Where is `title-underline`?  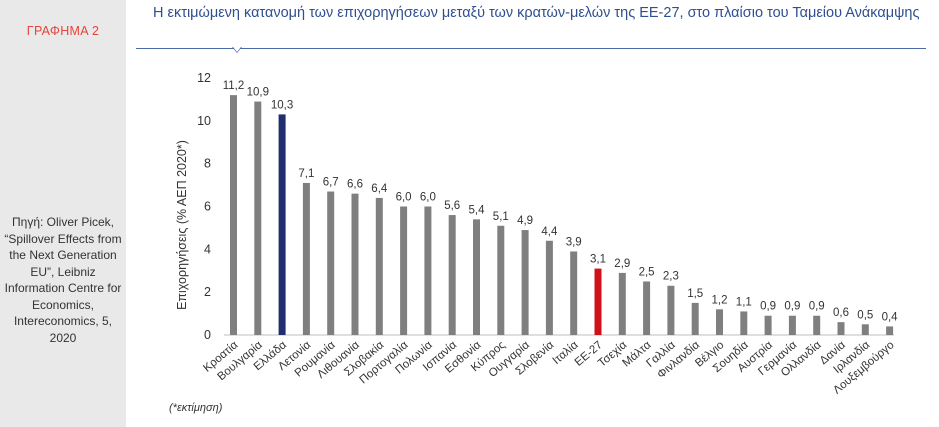
title-underline is located at coordinates (531, 48).